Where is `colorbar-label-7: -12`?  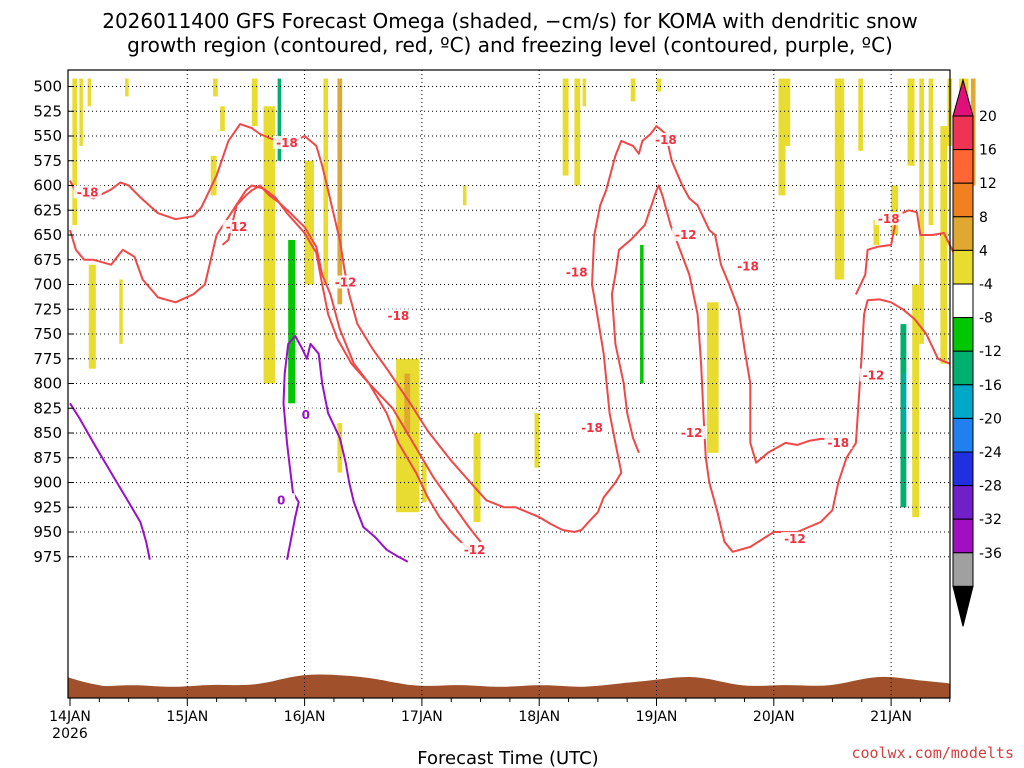 colorbar-label-7: -12 is located at coordinates (990, 352).